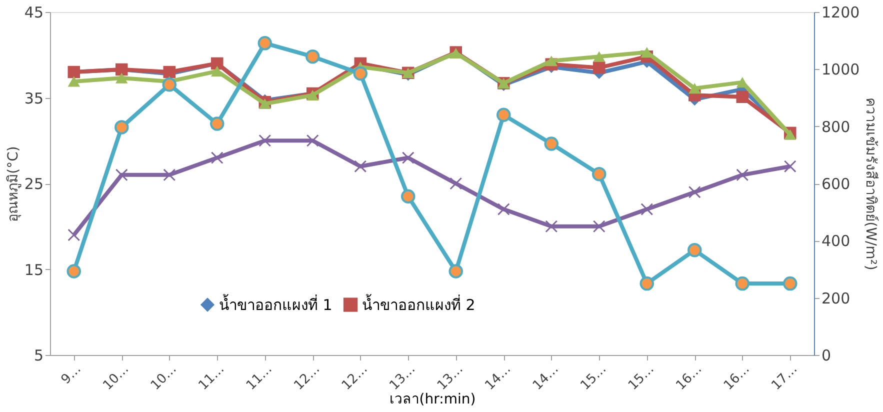 The width and height of the screenshot is (883, 412). I want to click on y2-tick-label: 0, so click(827, 355).